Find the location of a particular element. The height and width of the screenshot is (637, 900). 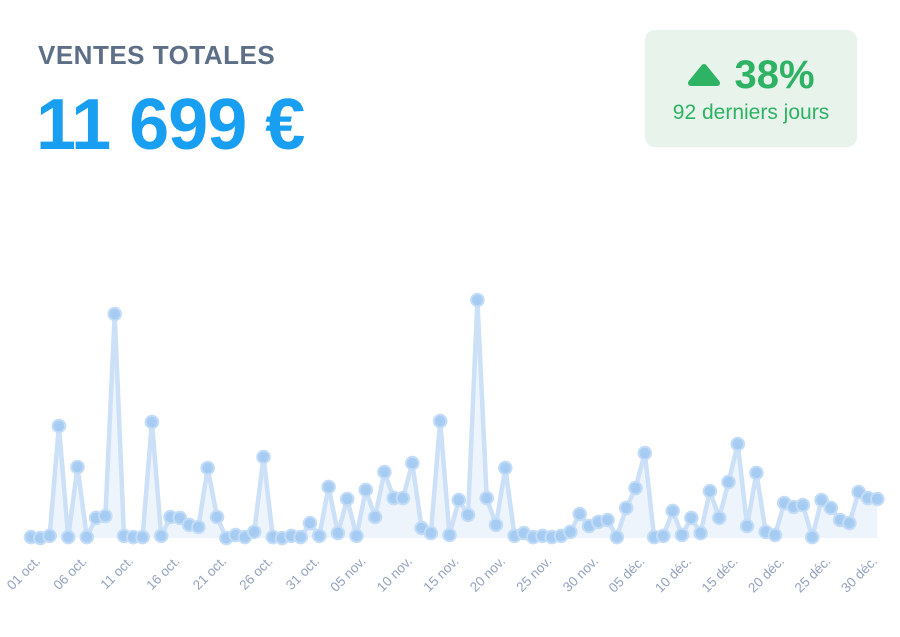

total-amount: 11 699 € is located at coordinates (170, 125).